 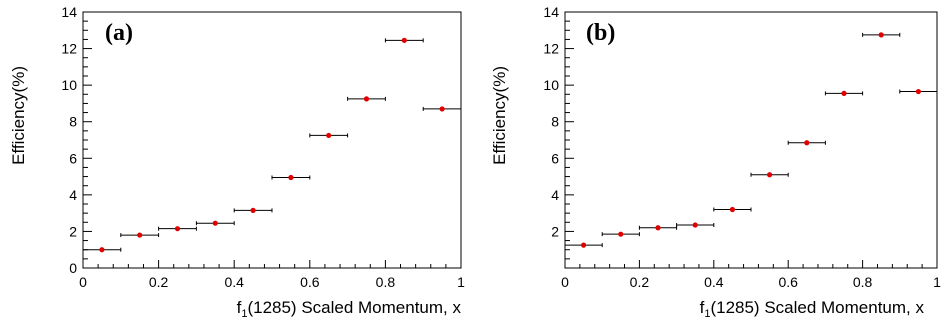 I want to click on panel-label: (a), so click(x=119, y=33).